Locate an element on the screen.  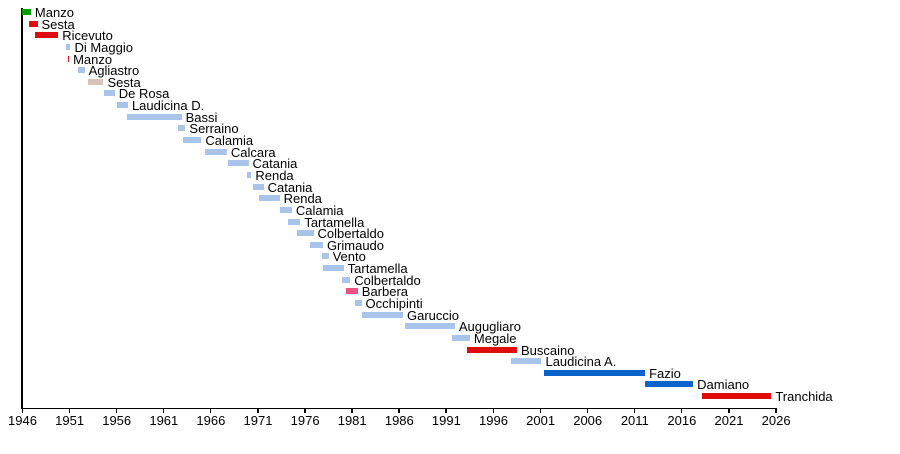
timeline-bar-augugliaro is located at coordinates (429, 326).